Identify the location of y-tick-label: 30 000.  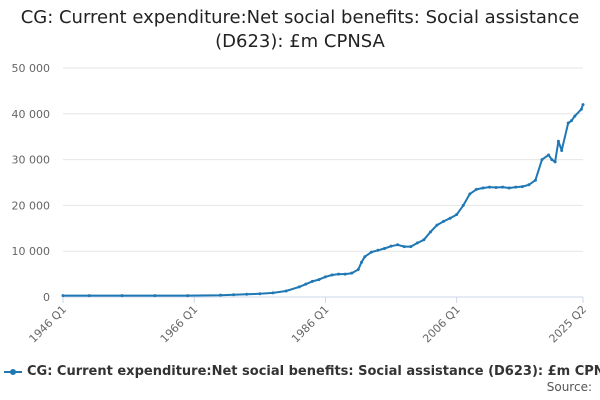
(31, 160).